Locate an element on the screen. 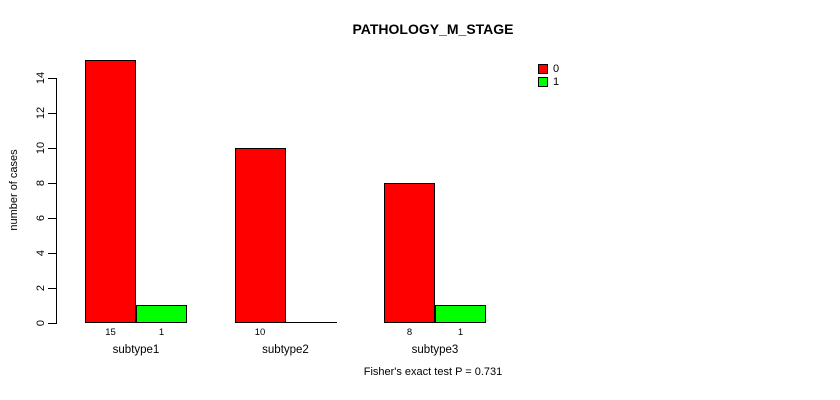 This screenshot has width=840, height=400. x-category-label: subtype3 is located at coordinates (435, 350).